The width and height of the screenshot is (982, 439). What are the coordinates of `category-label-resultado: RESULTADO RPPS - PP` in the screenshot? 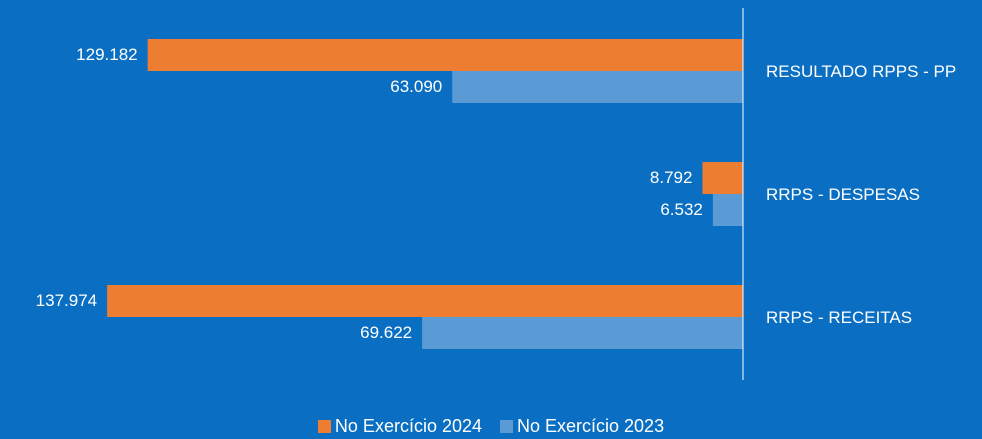 It's located at (861, 71).